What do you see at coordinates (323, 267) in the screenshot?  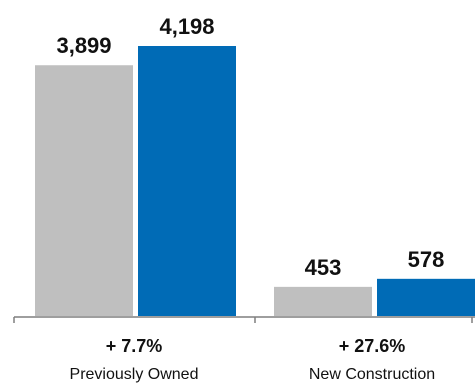 I see `value-label-2-series-1: 453` at bounding box center [323, 267].